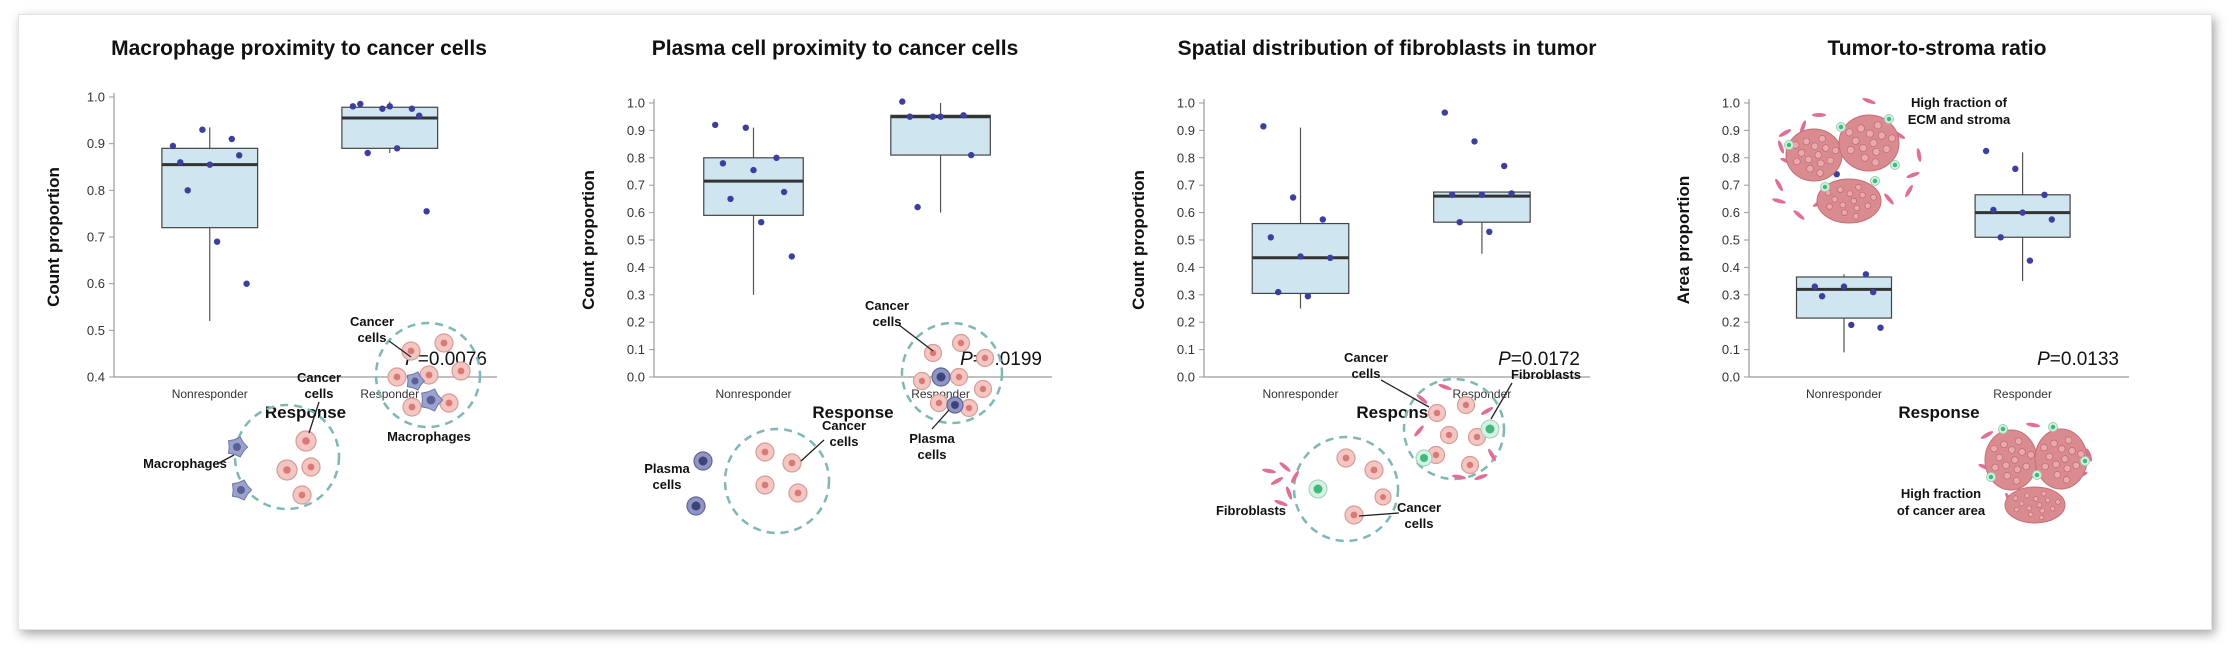 The width and height of the screenshot is (2232, 656). Describe the element at coordinates (1251, 510) in the screenshot. I see `annotation-label: Fibroblasts` at that location.